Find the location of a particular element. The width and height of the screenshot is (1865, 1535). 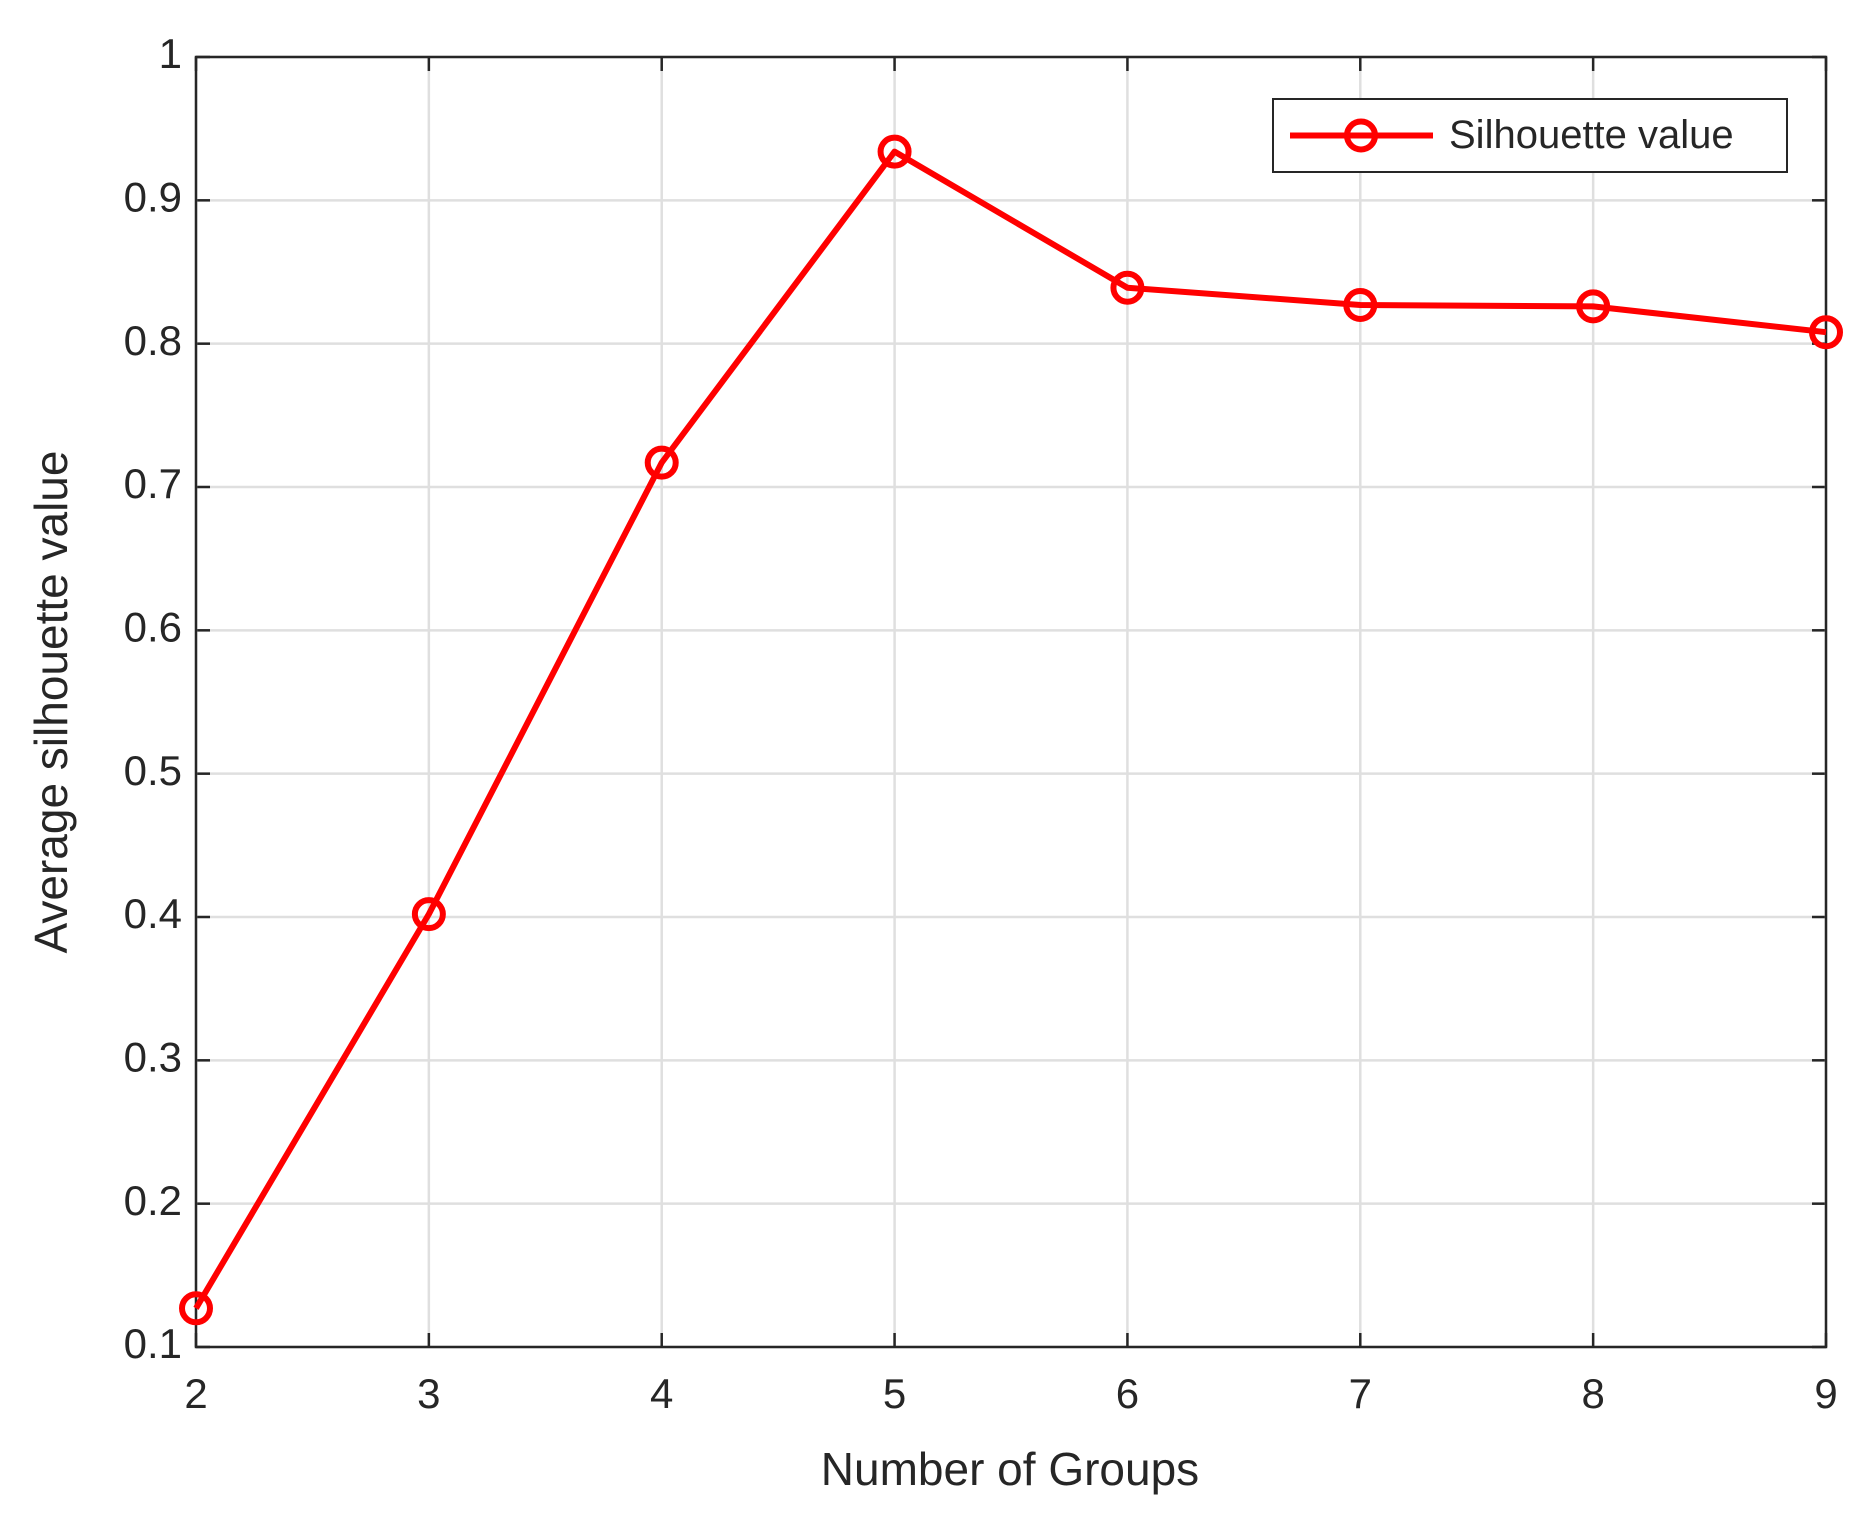

x-tick-label: 6 is located at coordinates (1127, 1393).